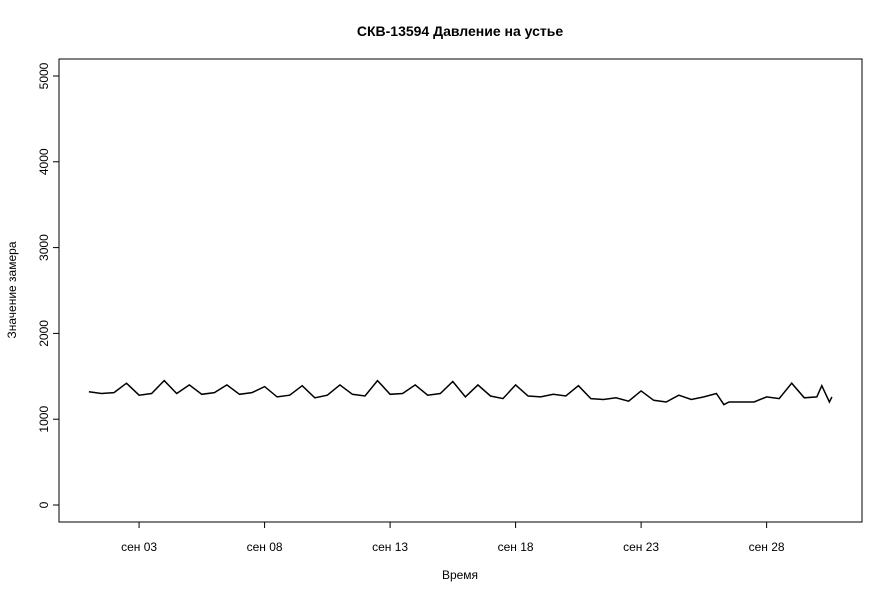  I want to click on y-tick-label: 3000, so click(44, 247).